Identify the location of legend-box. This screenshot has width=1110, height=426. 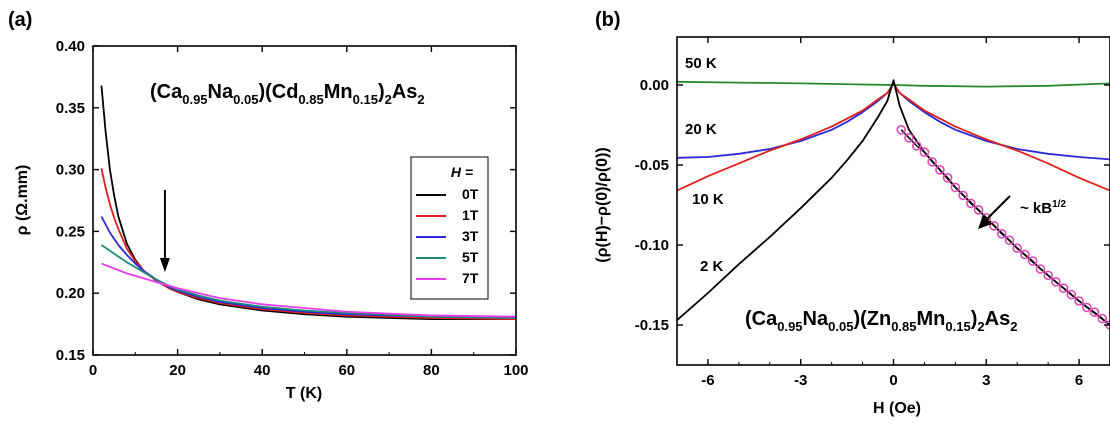
(449, 228).